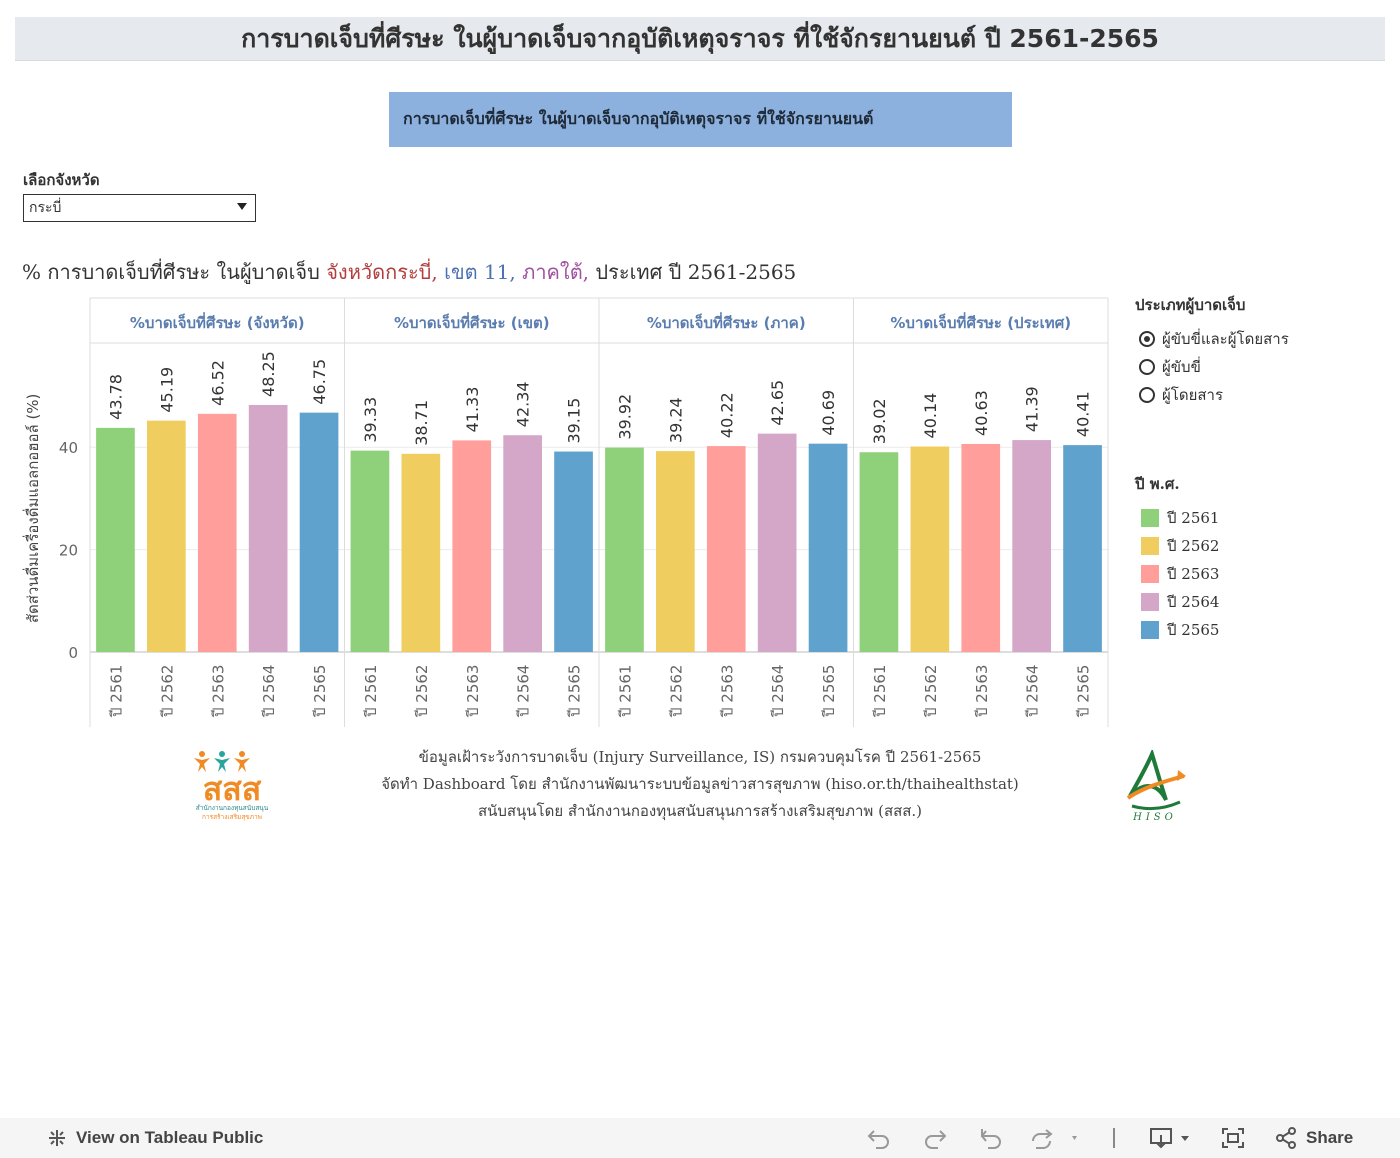  I want to click on heading-zone: ภาคใต้,, so click(552, 272).